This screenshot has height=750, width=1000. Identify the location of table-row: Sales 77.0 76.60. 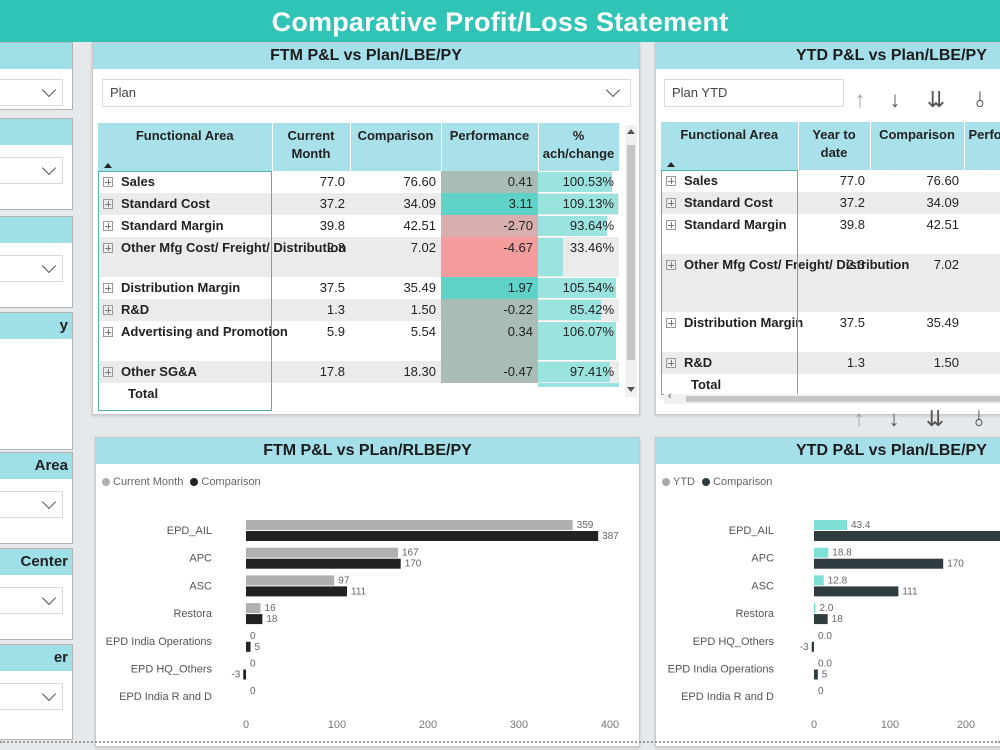
(830, 181).